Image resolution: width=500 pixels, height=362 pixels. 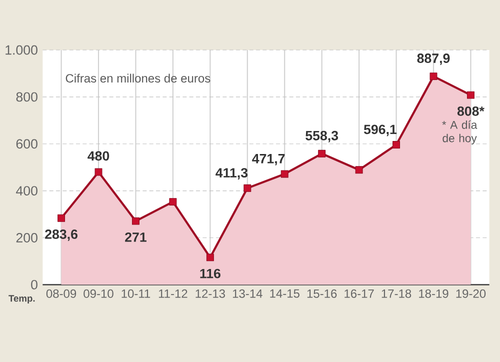 I want to click on data-label: 116, so click(x=210, y=273).